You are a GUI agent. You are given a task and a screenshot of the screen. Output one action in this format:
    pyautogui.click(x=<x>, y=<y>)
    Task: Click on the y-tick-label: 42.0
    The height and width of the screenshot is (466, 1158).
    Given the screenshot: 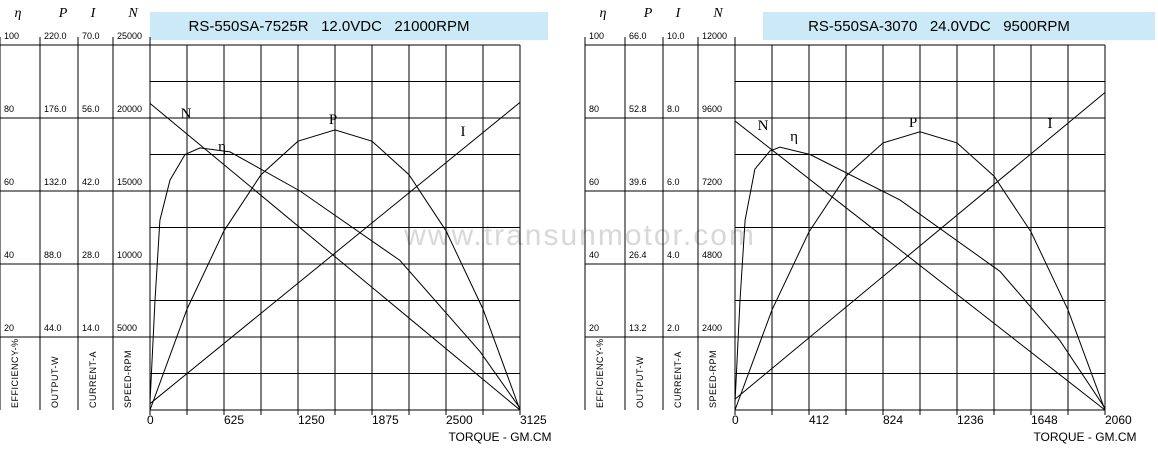 What is the action you would take?
    pyautogui.click(x=91, y=182)
    